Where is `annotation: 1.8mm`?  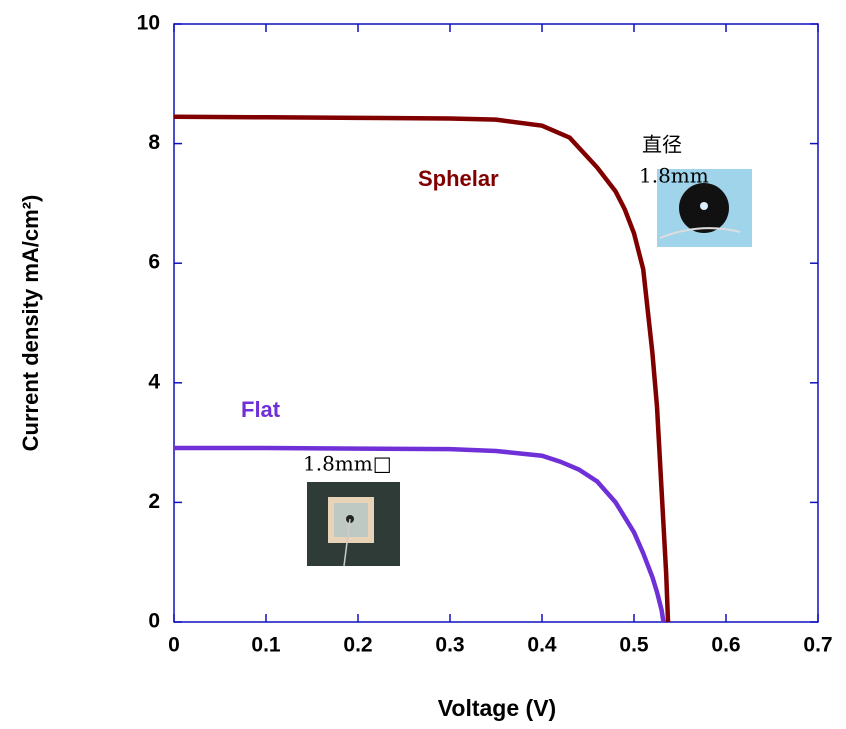 annotation: 1.8mm is located at coordinates (674, 176).